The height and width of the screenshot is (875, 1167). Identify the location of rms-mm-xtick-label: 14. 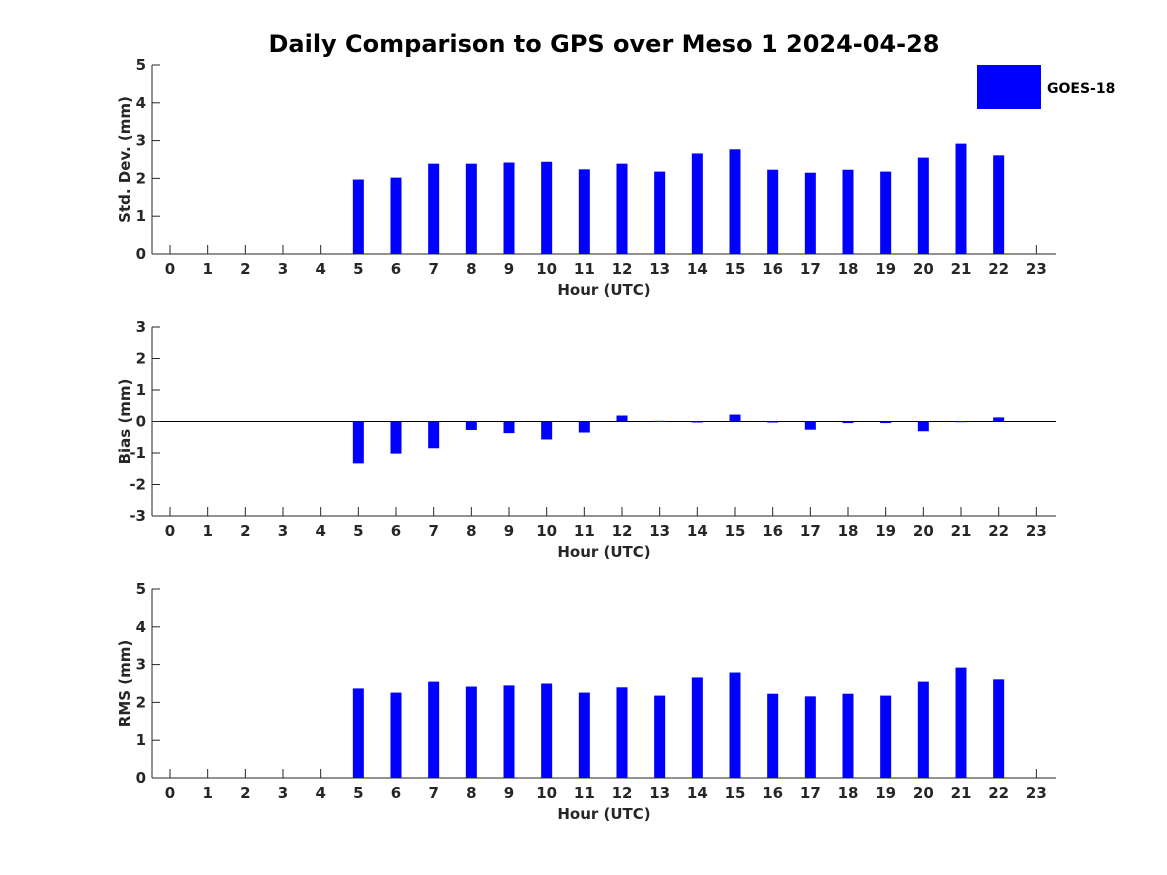
(697, 793).